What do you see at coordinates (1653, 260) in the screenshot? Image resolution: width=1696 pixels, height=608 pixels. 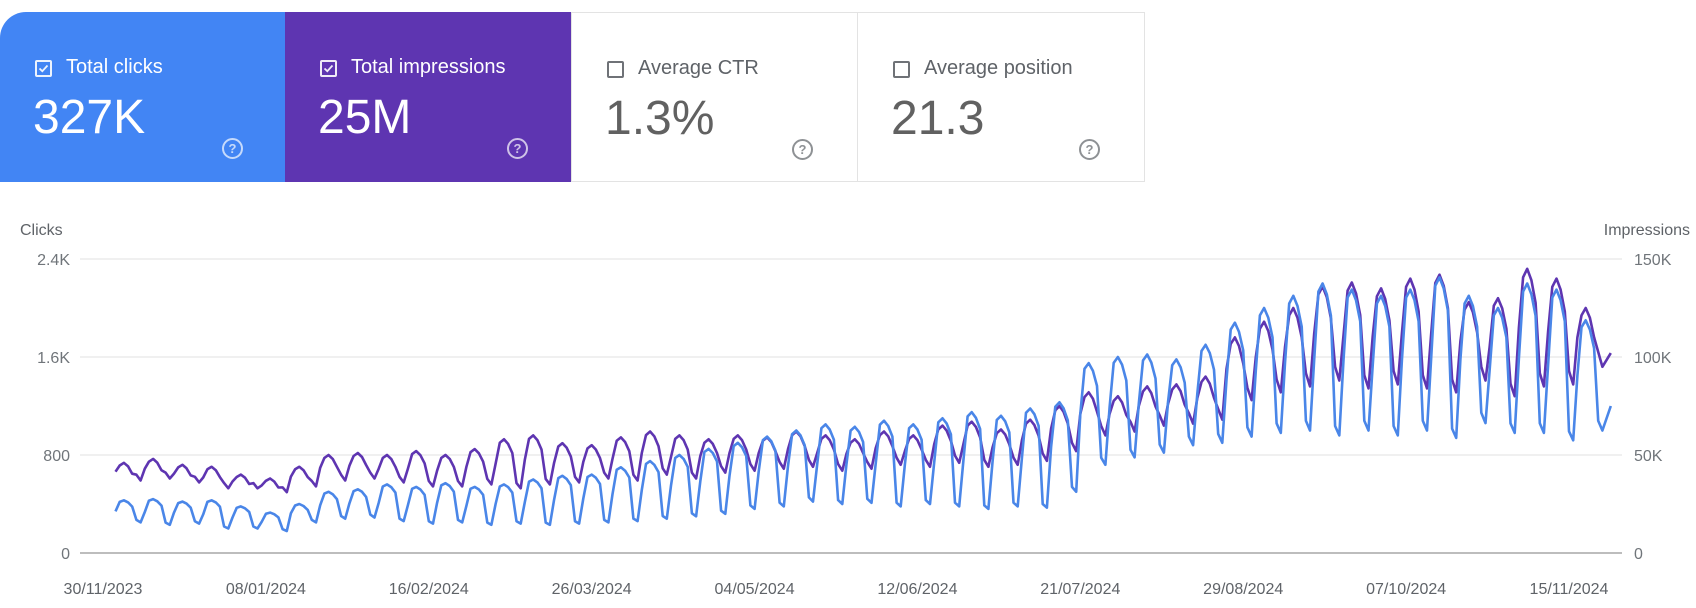 I see `right-tick-label: 150K` at bounding box center [1653, 260].